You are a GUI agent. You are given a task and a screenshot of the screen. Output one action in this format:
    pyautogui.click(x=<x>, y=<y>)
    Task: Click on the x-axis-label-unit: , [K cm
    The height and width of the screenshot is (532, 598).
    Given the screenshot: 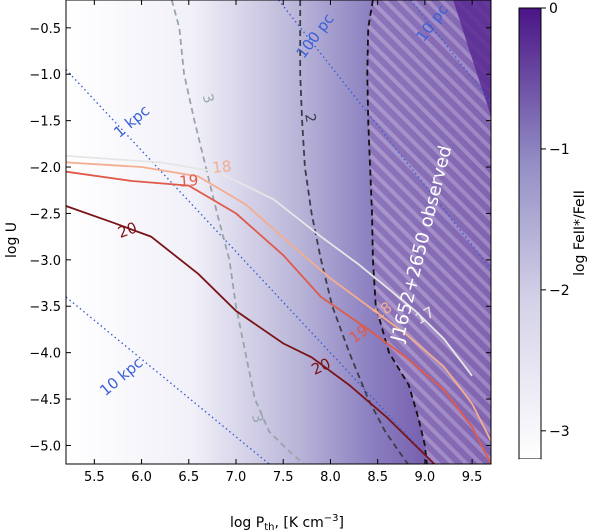 What is the action you would take?
    pyautogui.click(x=298, y=523)
    